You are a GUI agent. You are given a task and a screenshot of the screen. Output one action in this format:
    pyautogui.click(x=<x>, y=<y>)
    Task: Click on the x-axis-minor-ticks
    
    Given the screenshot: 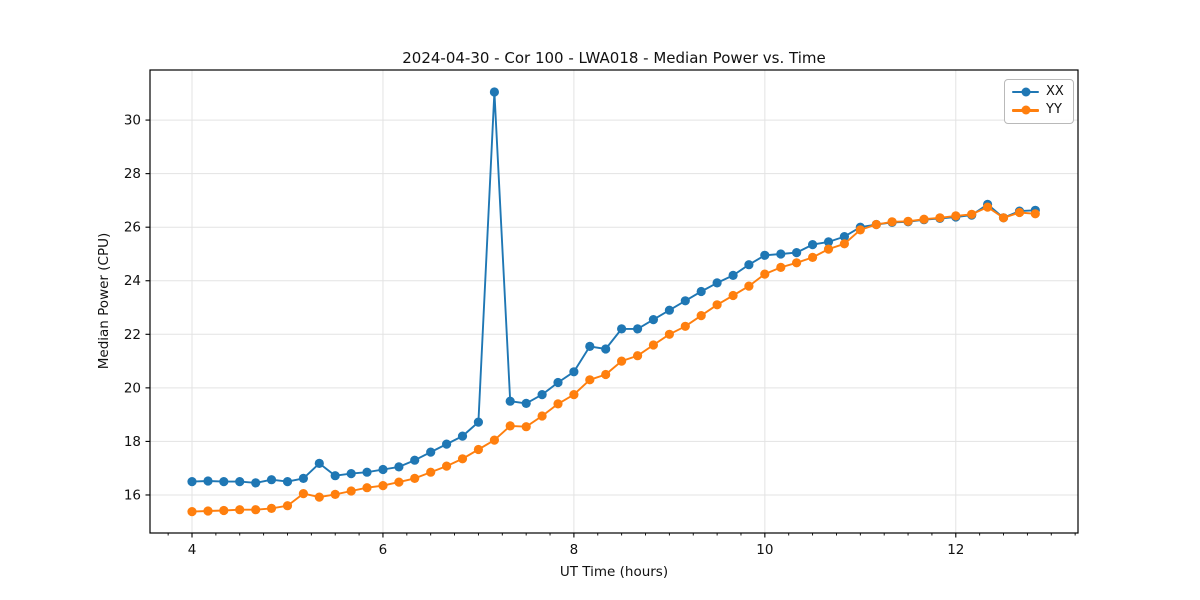 What is the action you would take?
    pyautogui.click(x=621, y=534)
    